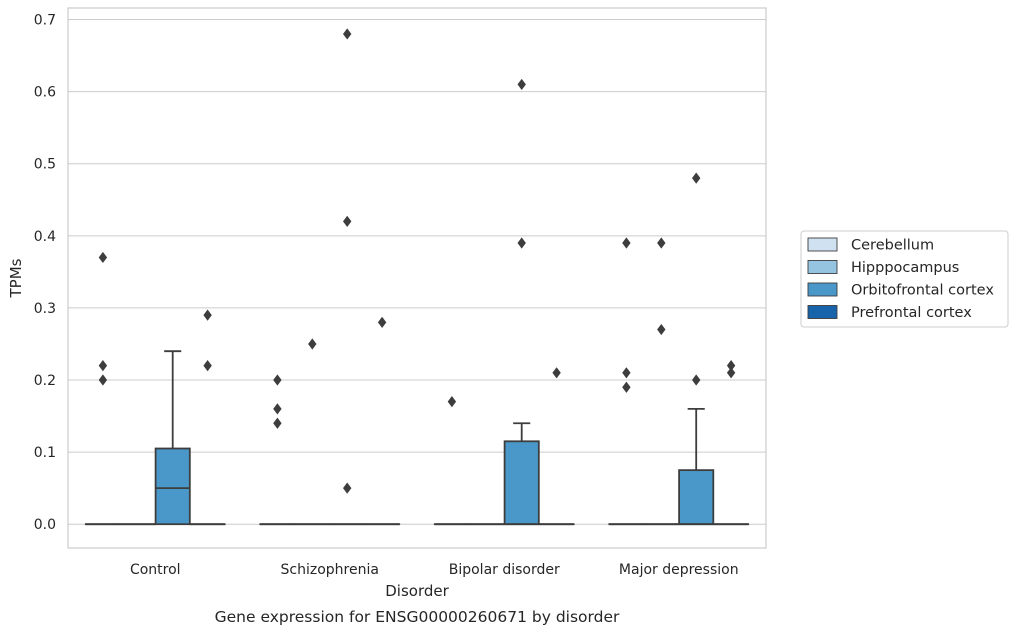 The width and height of the screenshot is (1018, 634). Describe the element at coordinates (155, 570) in the screenshot. I see `x-tick-label: Control` at that location.